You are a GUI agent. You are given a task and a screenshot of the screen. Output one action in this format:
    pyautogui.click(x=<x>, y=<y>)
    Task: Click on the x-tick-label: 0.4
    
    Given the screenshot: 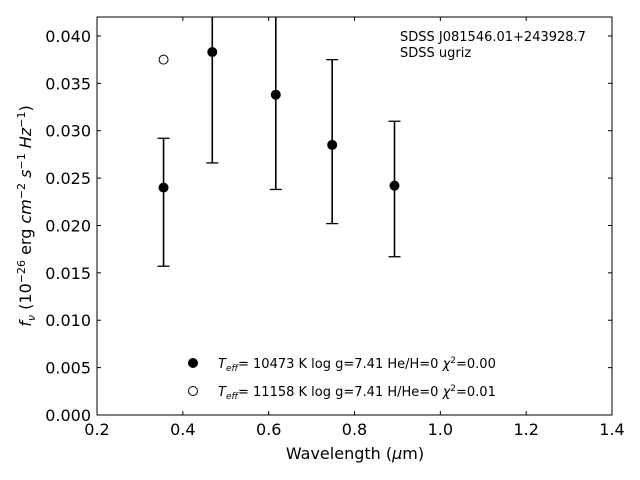 What is the action you would take?
    pyautogui.click(x=182, y=429)
    